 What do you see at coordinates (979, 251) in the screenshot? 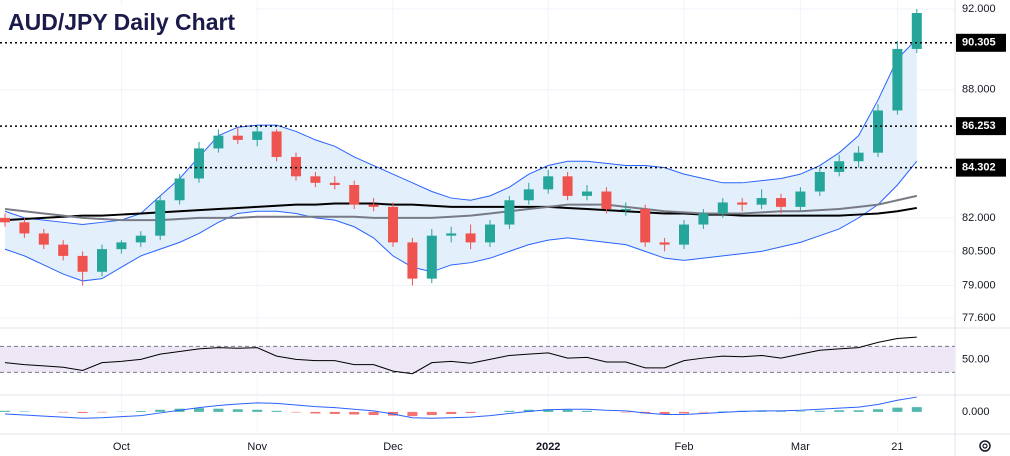
I see `y-tick-label: 80.500` at bounding box center [979, 251].